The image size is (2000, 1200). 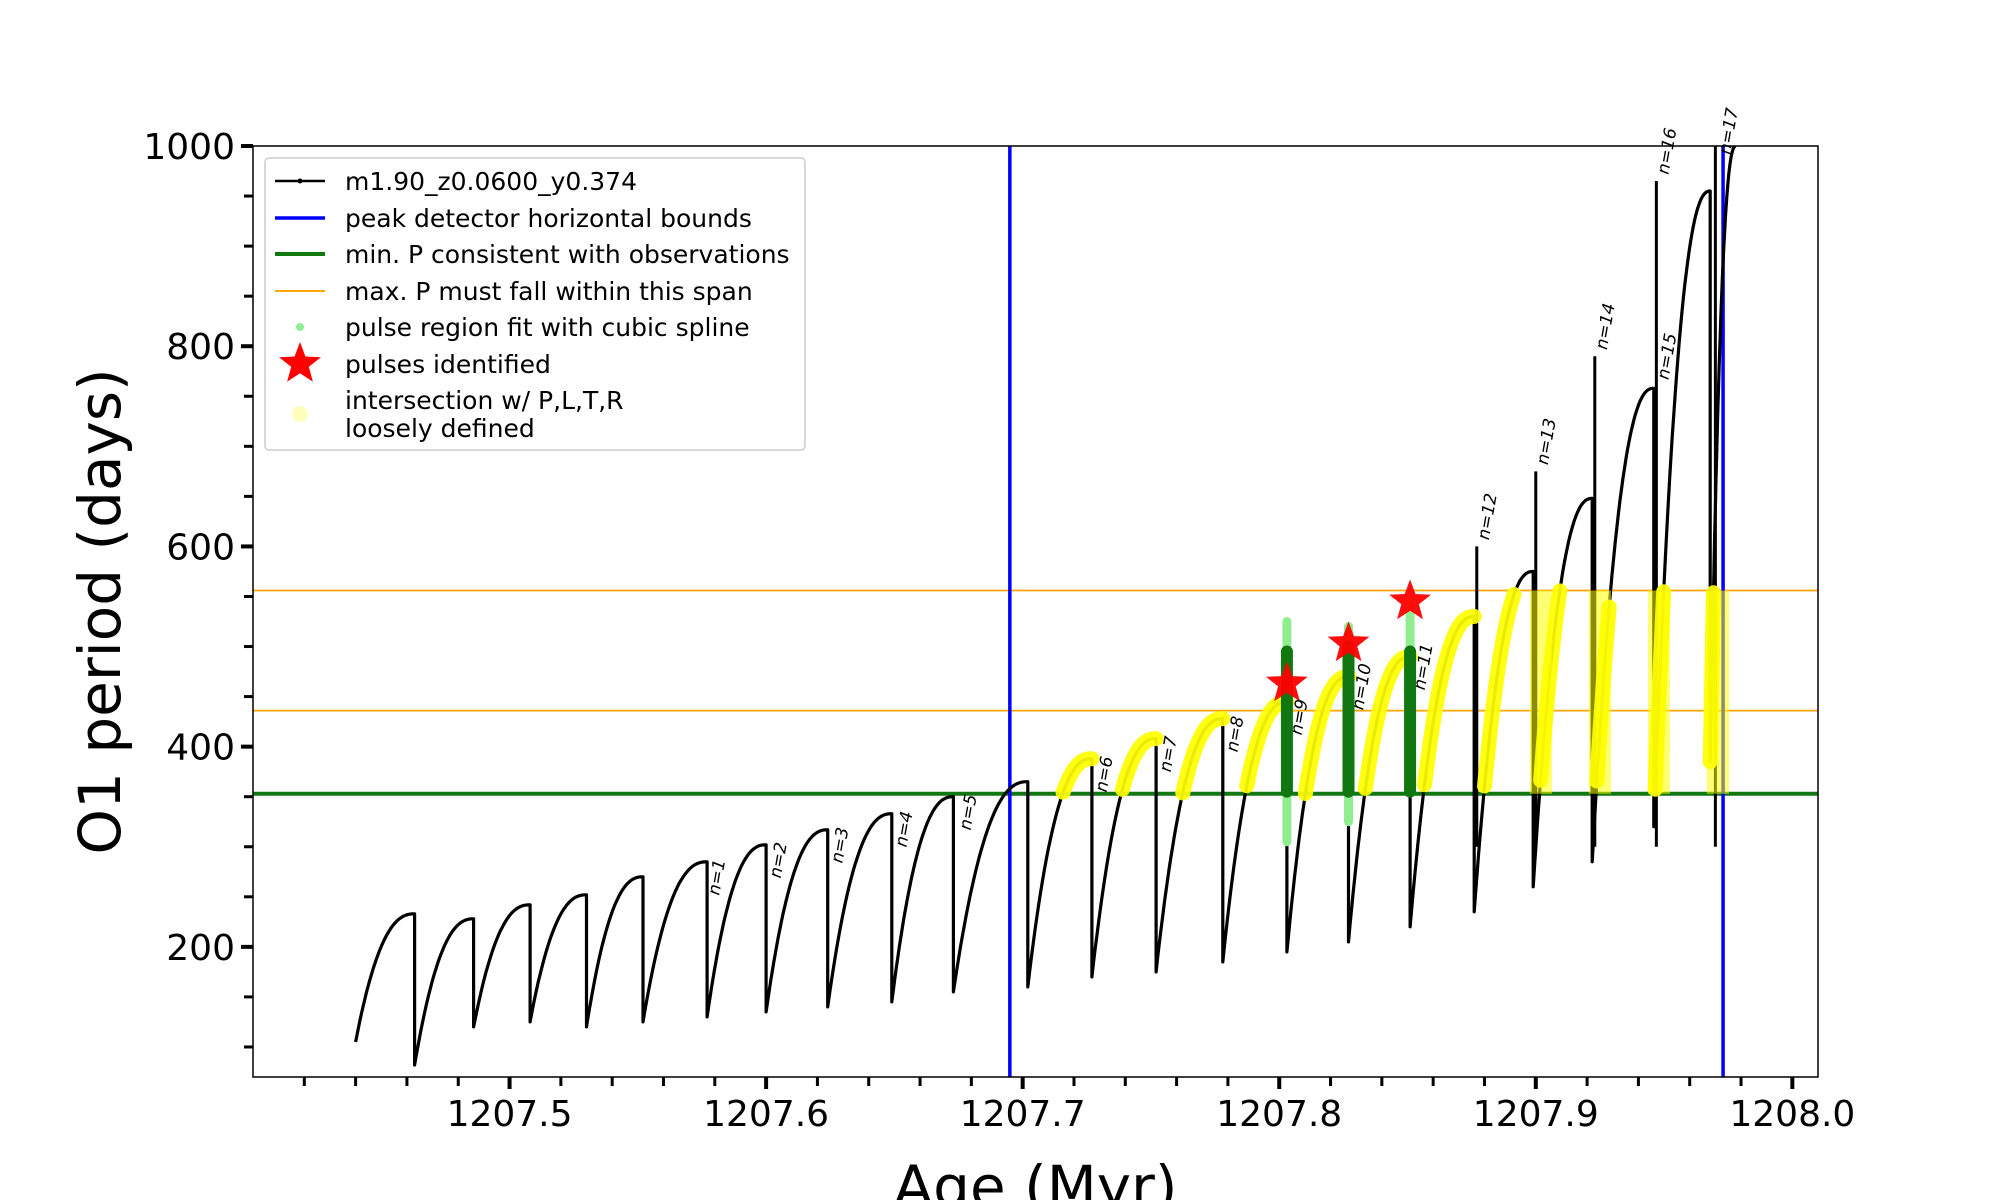 I want to click on x-axis-title: Age (Myr), so click(x=1035, y=1176).